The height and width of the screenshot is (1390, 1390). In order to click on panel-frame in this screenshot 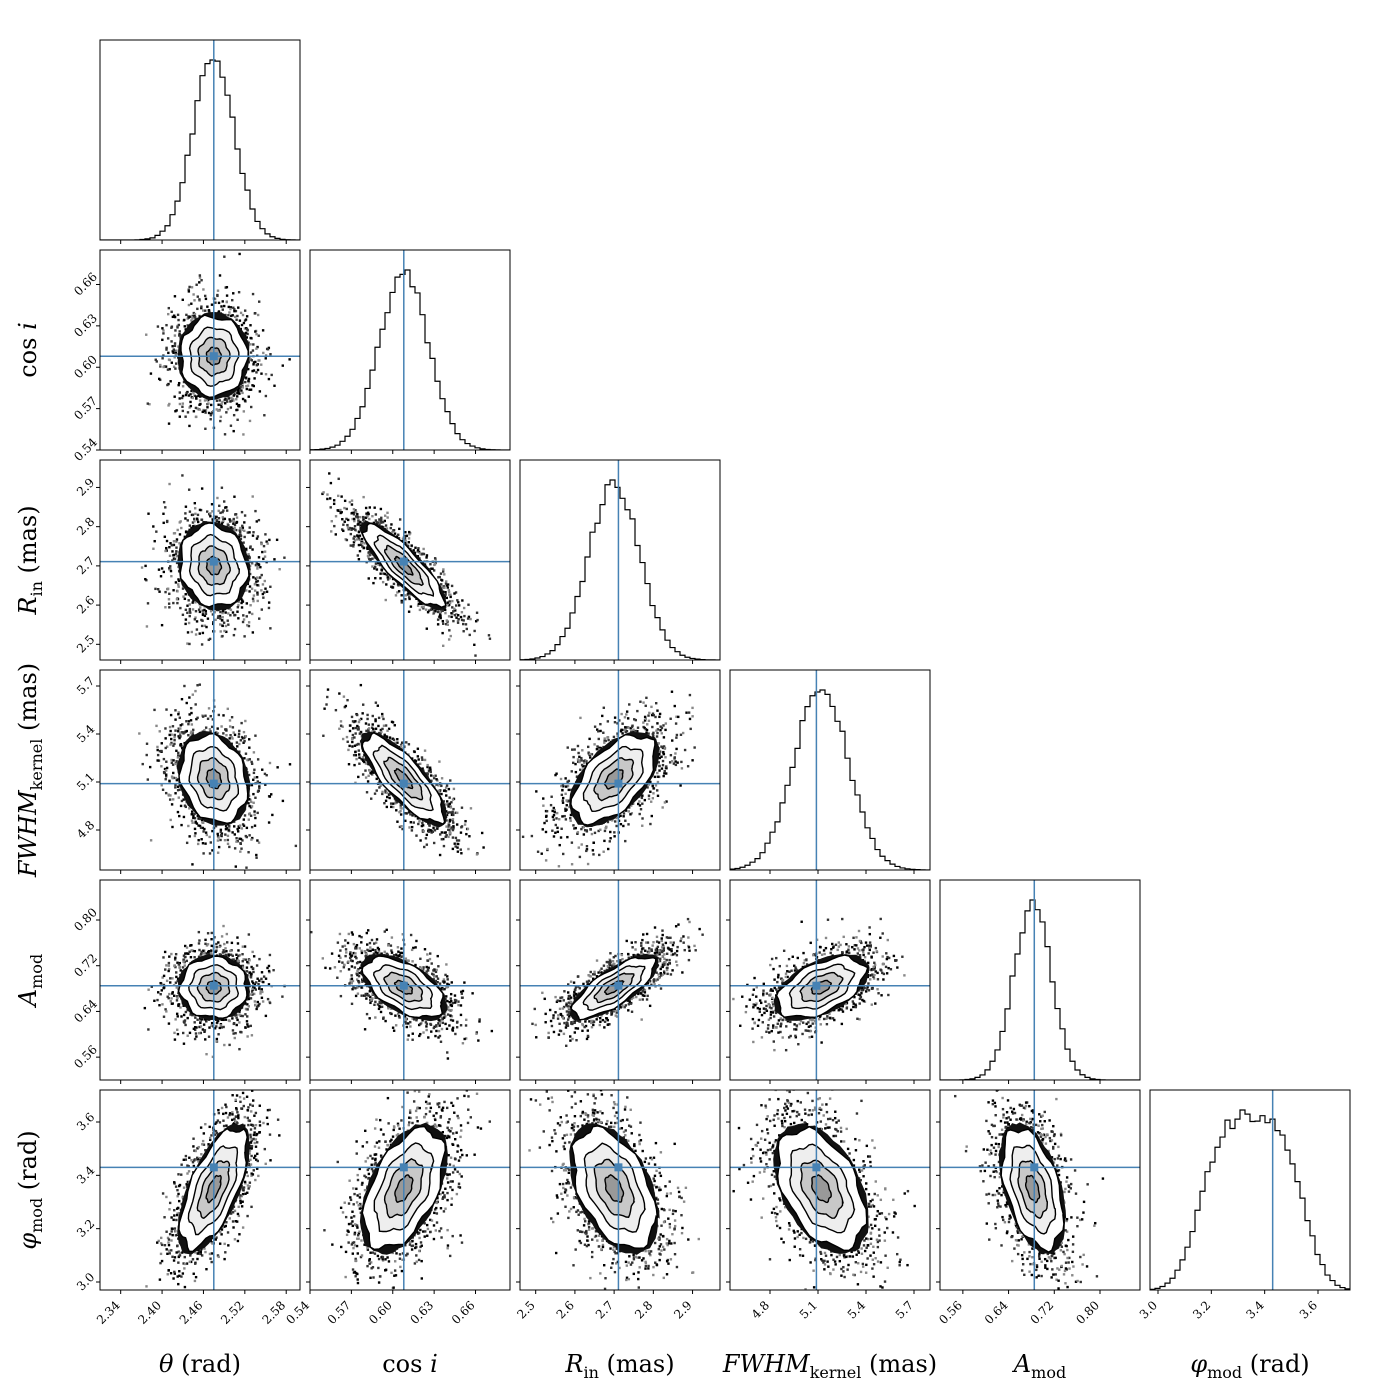, I will do `click(410, 980)`.